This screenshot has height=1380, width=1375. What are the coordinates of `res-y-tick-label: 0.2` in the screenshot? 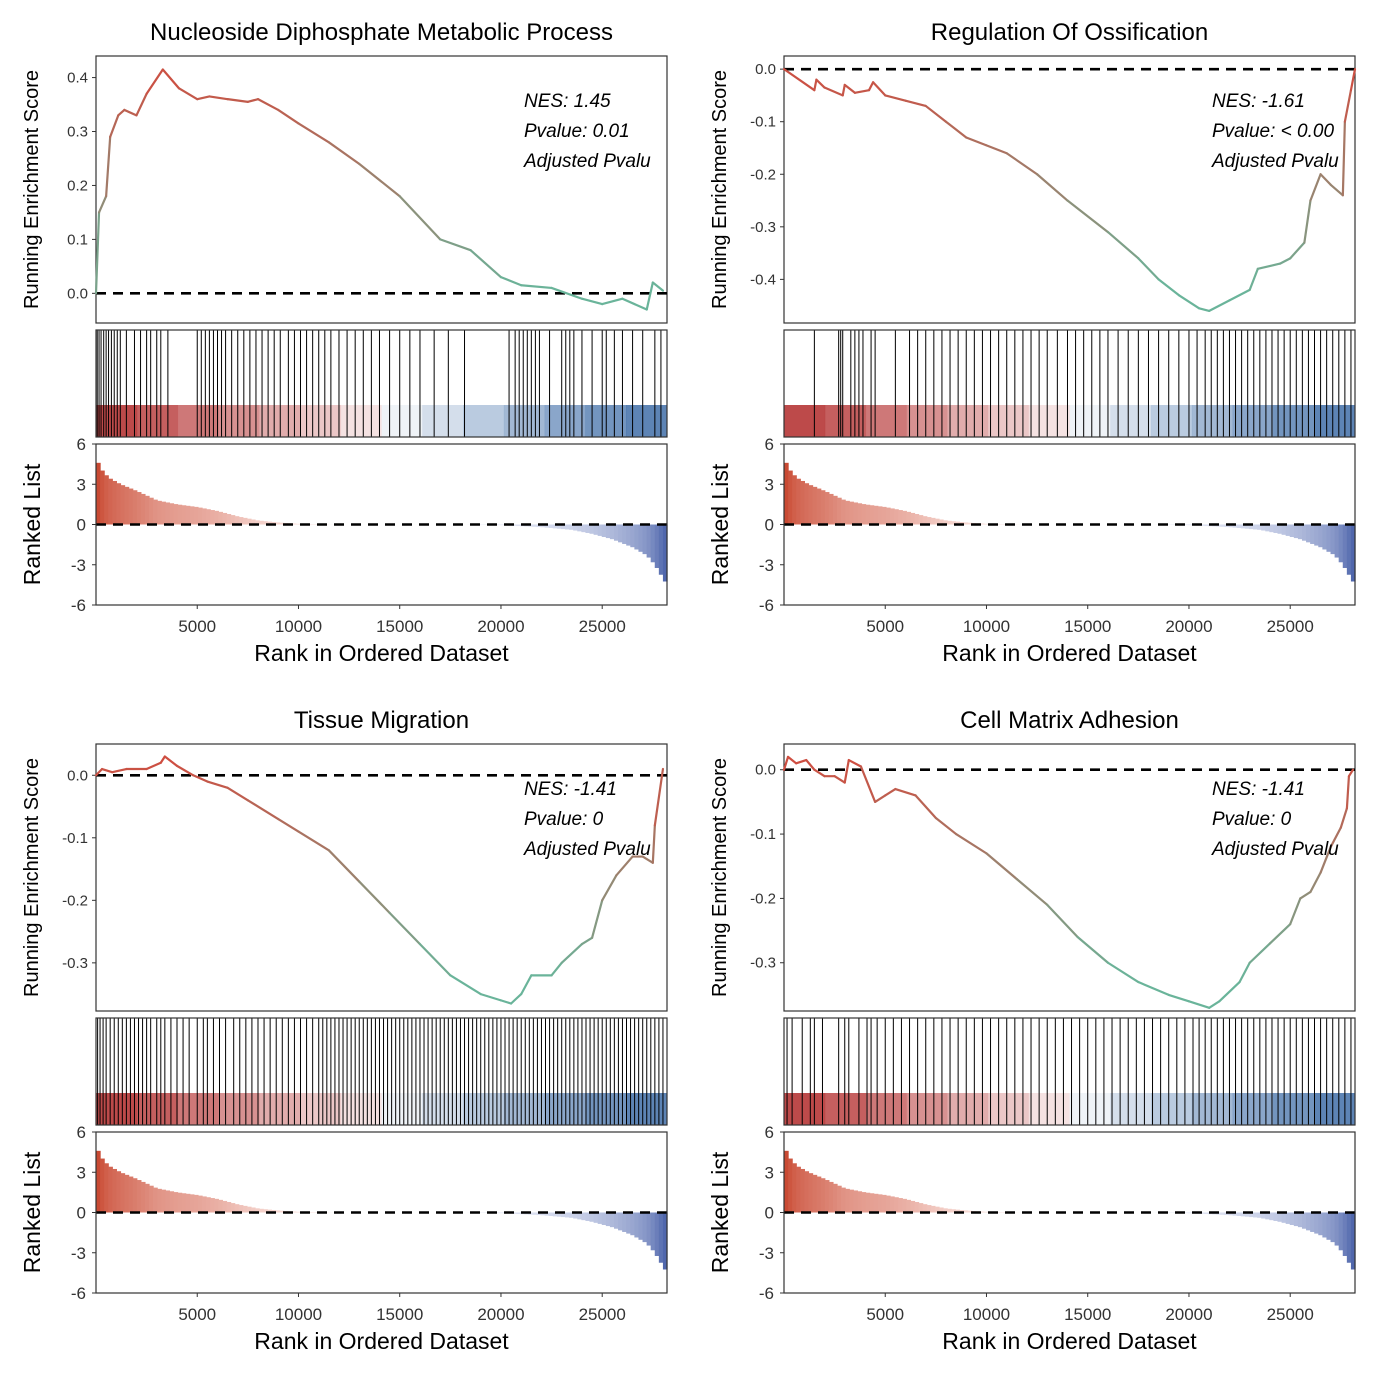 It's located at (77, 185).